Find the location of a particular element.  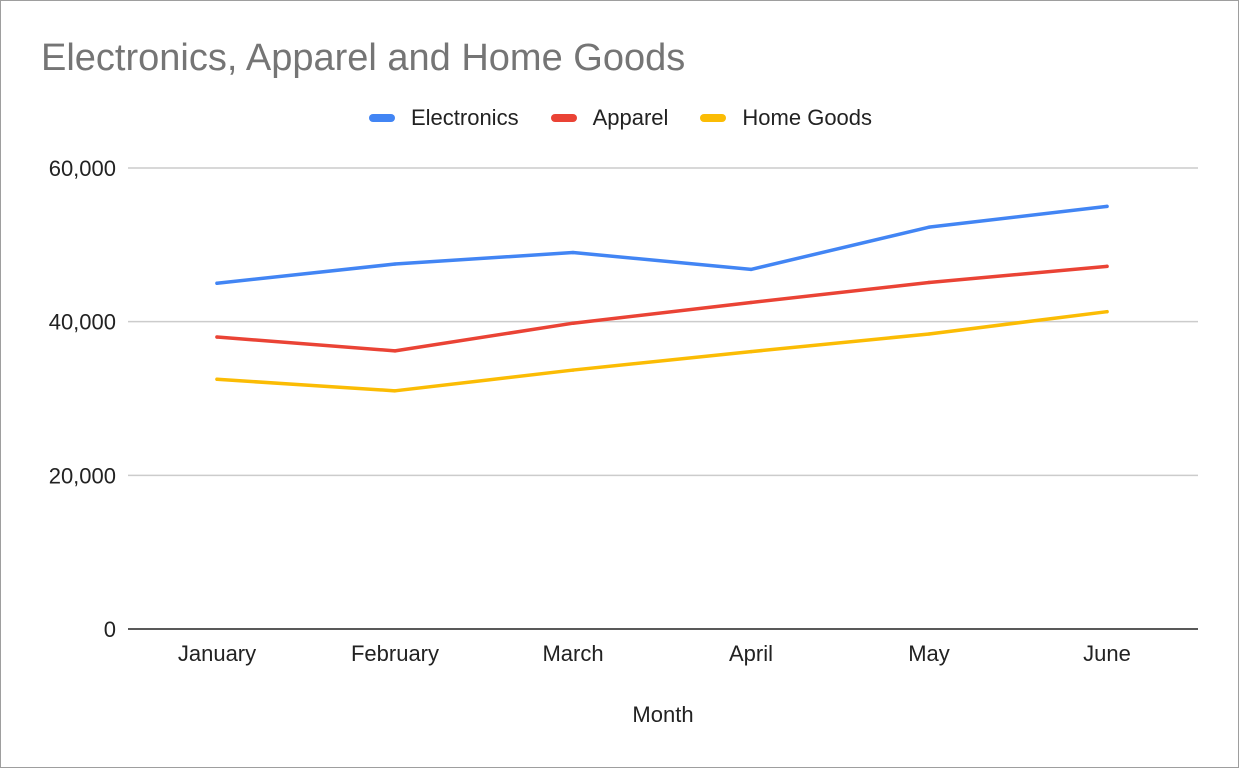

y-tick-label: 40,000 is located at coordinates (82, 322).